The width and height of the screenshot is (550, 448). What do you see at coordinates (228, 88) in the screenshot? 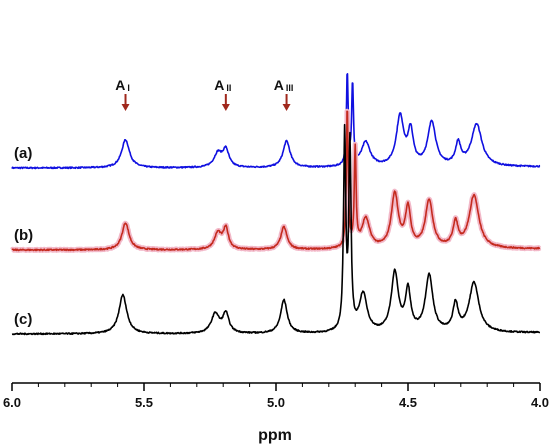
I see `peak-label-subscript: II` at bounding box center [228, 88].